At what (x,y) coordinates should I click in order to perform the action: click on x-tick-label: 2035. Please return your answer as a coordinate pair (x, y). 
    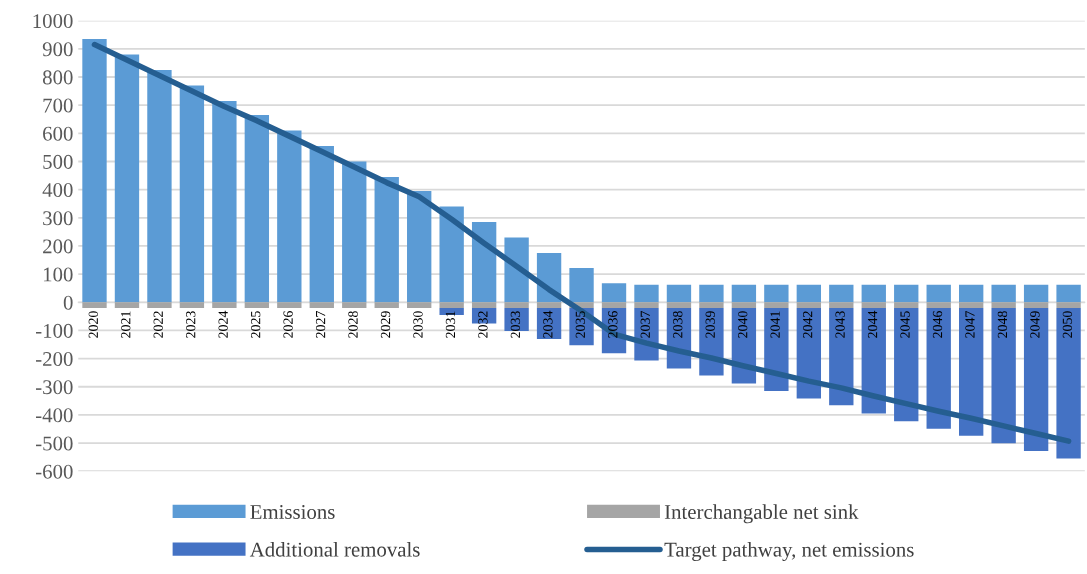
    Looking at the image, I should click on (580, 324).